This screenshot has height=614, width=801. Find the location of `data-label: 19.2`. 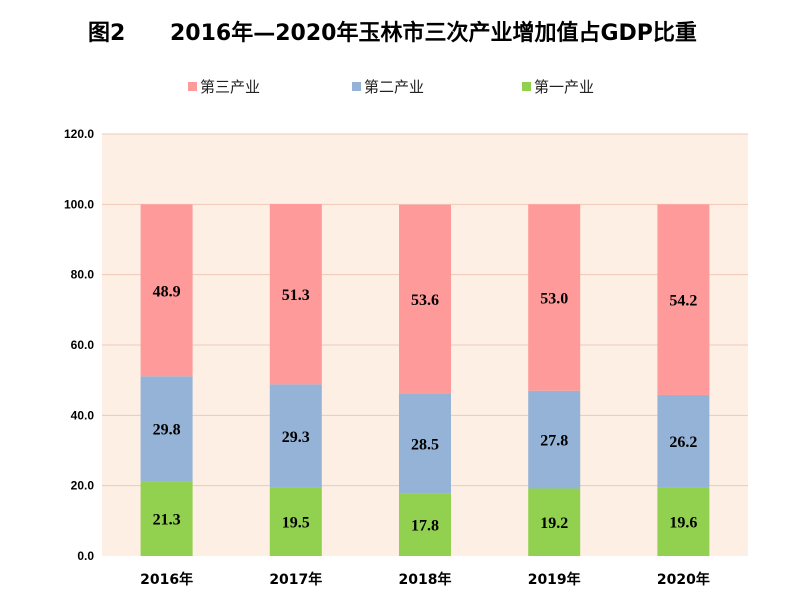

data-label: 19.2 is located at coordinates (554, 523).